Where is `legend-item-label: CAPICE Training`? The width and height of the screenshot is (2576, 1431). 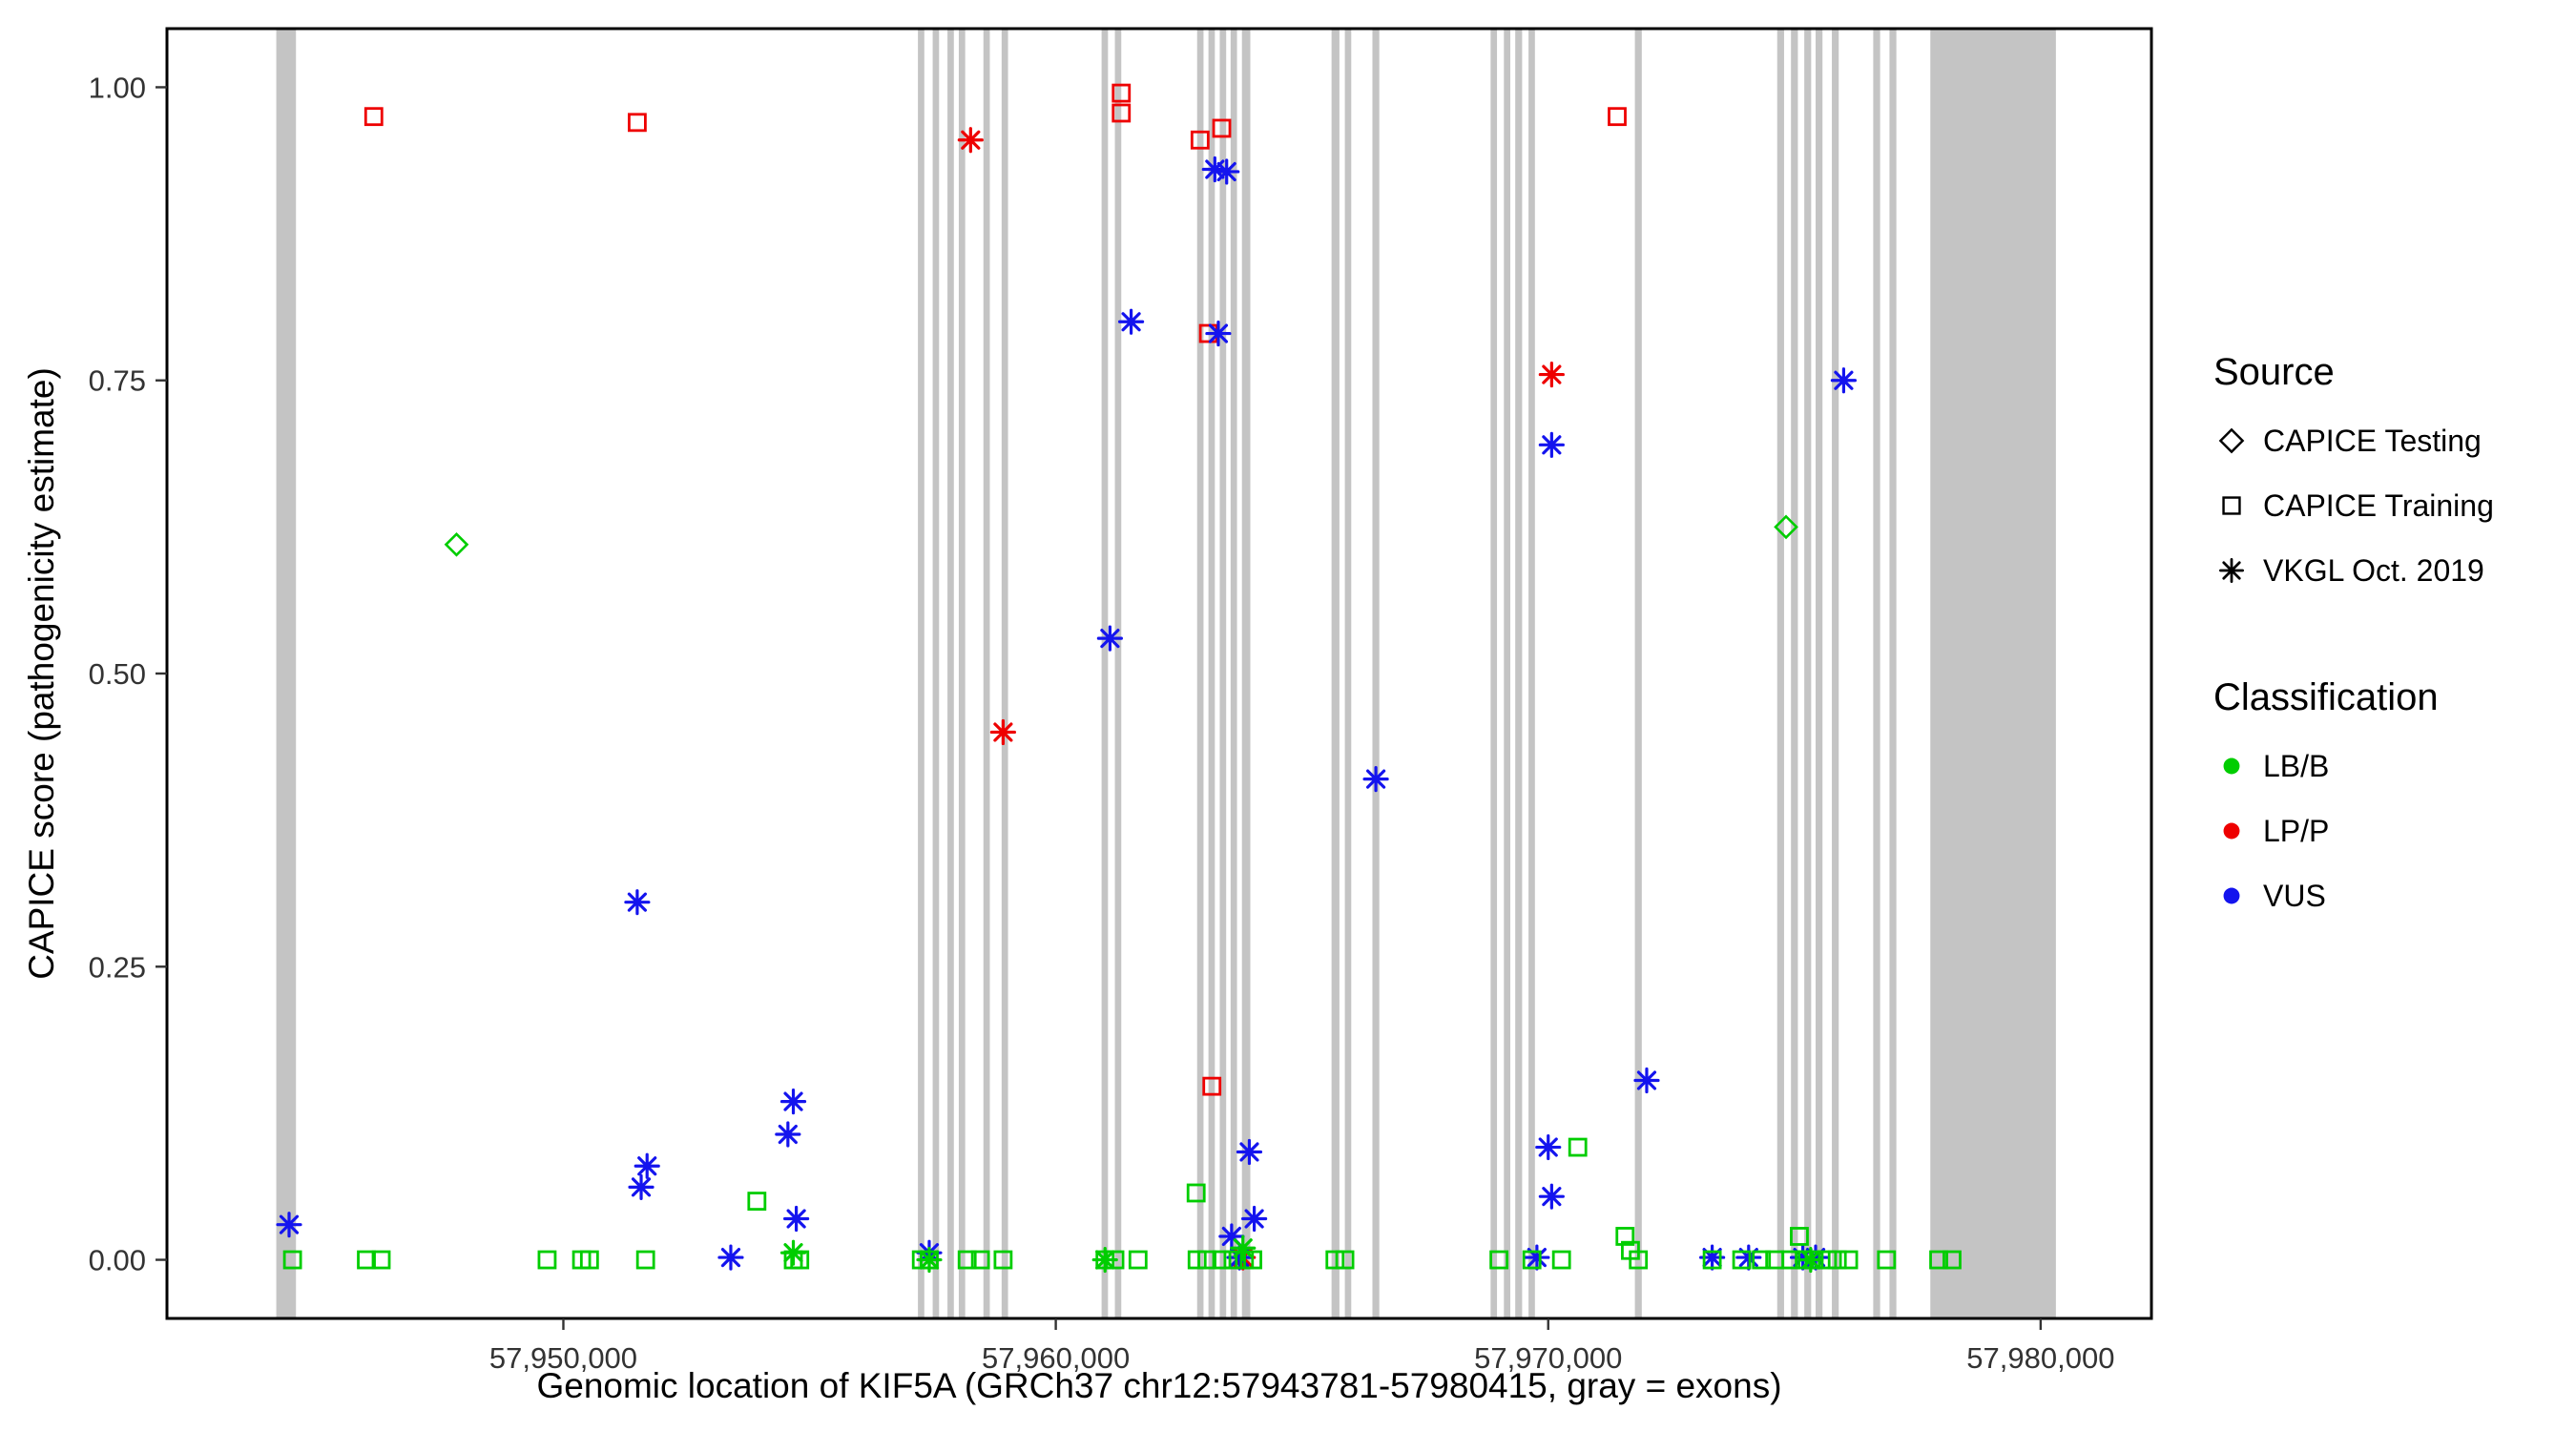
legend-item-label: CAPICE Training is located at coordinates (2378, 505).